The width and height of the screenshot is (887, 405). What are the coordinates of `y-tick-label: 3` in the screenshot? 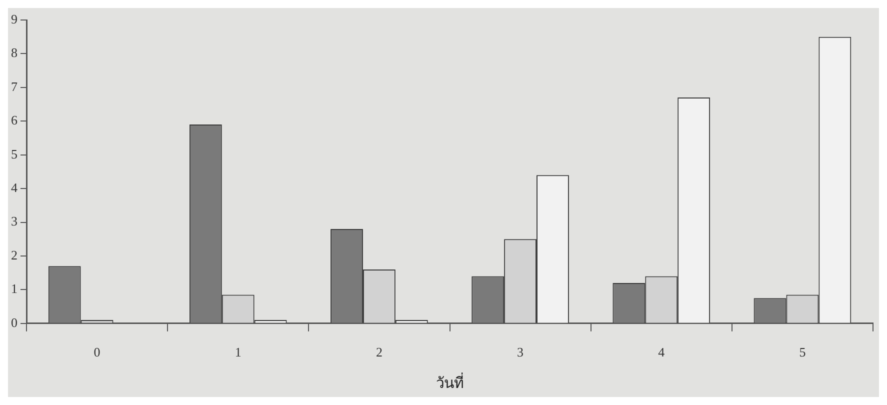 It's located at (14, 221).